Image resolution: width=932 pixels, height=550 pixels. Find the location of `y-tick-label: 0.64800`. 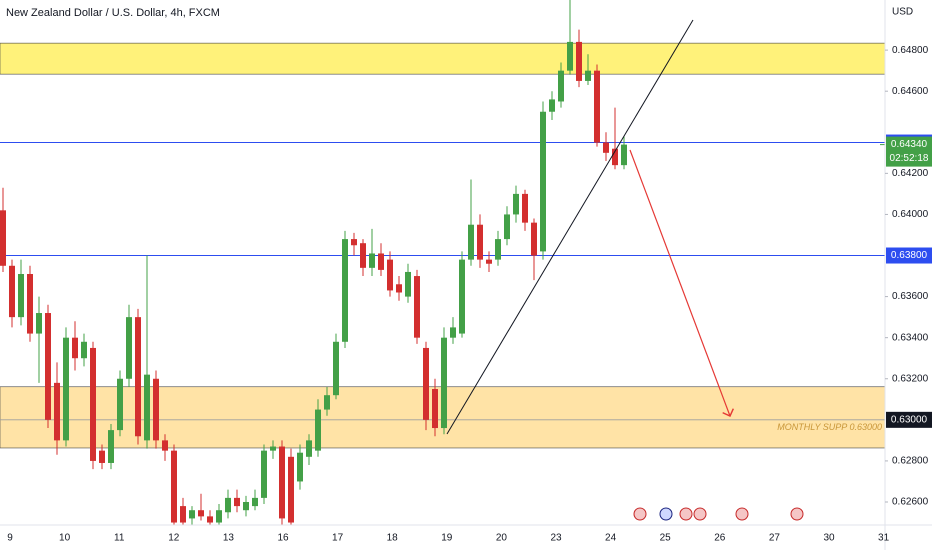

y-tick-label: 0.64800 is located at coordinates (910, 50).